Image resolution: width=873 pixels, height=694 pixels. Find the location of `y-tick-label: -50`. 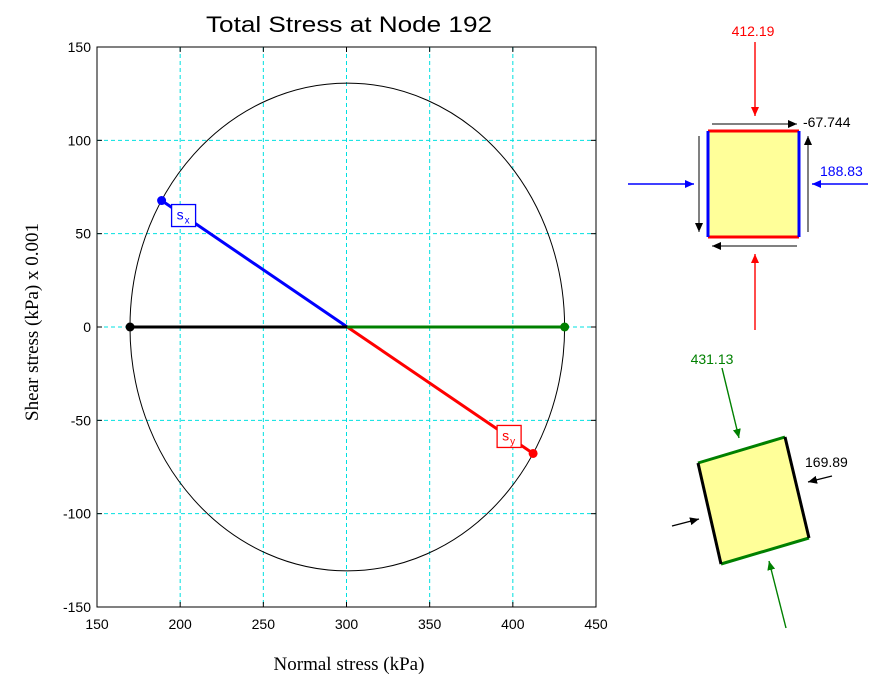

y-tick-label: -50 is located at coordinates (81, 420).